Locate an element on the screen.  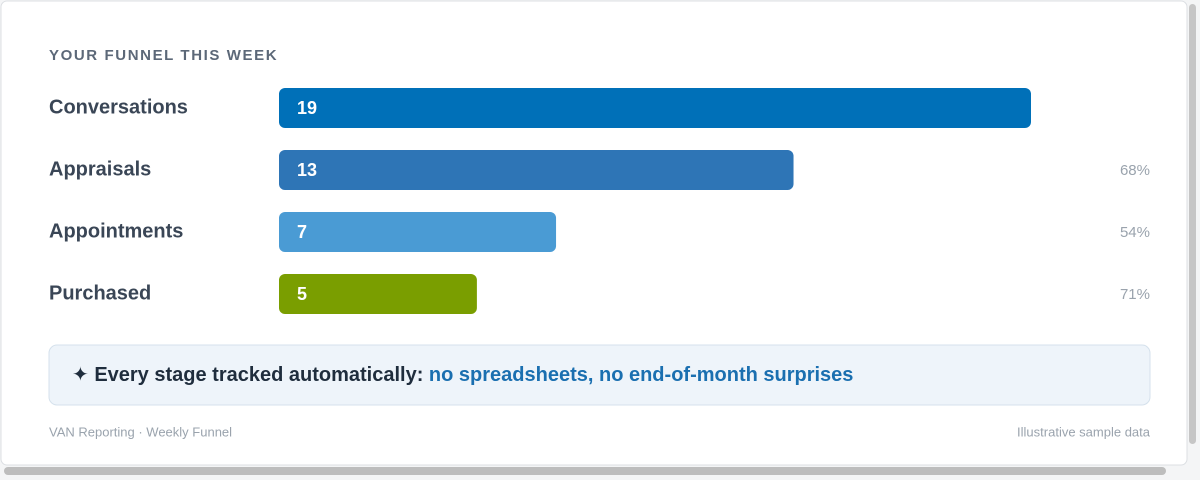
rate-label: 68% is located at coordinates (1135, 170).